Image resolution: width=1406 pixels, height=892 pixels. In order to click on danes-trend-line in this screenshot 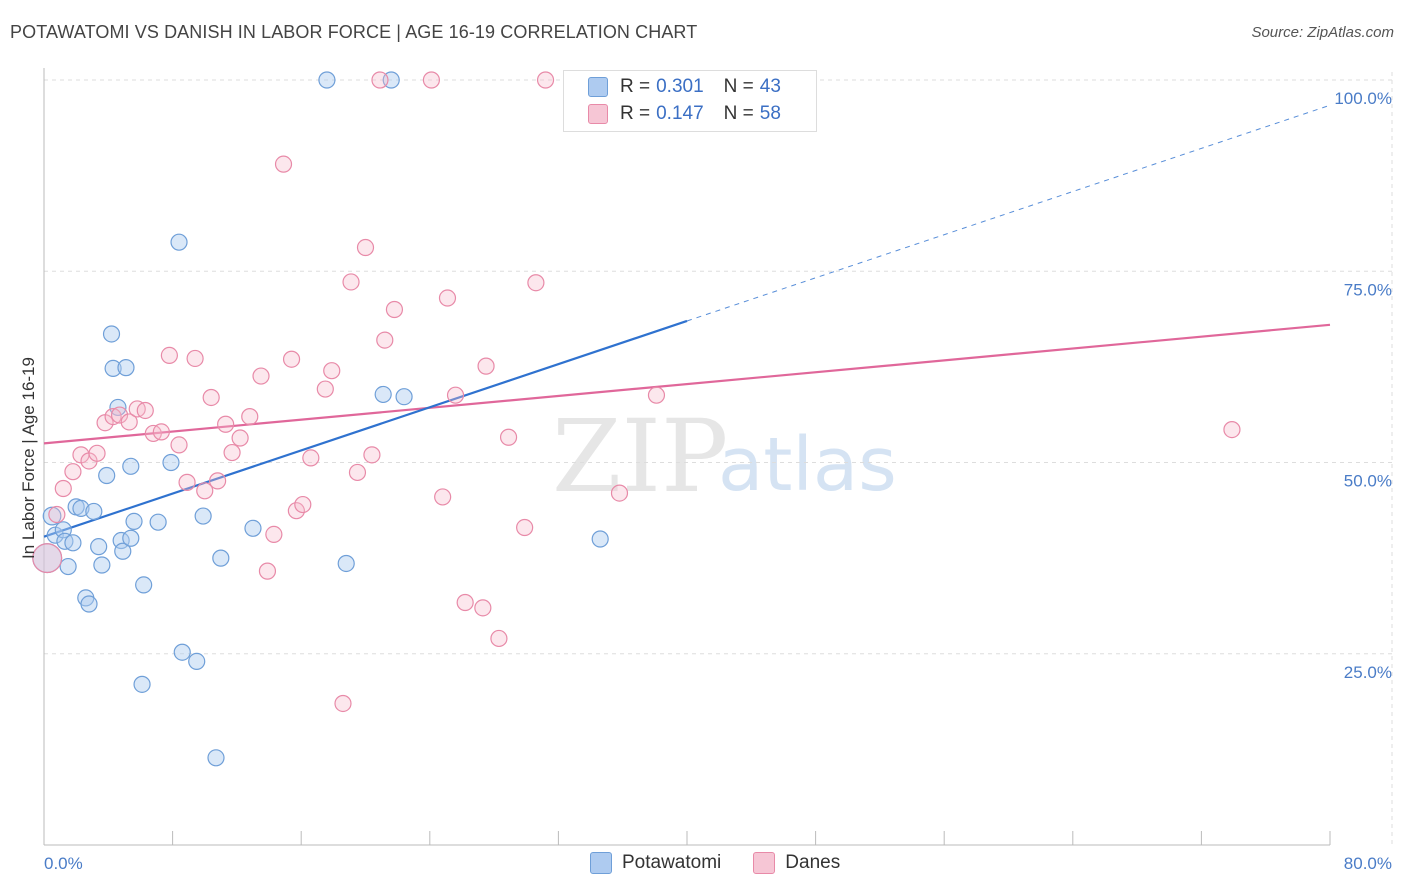, I will do `click(687, 384)`.